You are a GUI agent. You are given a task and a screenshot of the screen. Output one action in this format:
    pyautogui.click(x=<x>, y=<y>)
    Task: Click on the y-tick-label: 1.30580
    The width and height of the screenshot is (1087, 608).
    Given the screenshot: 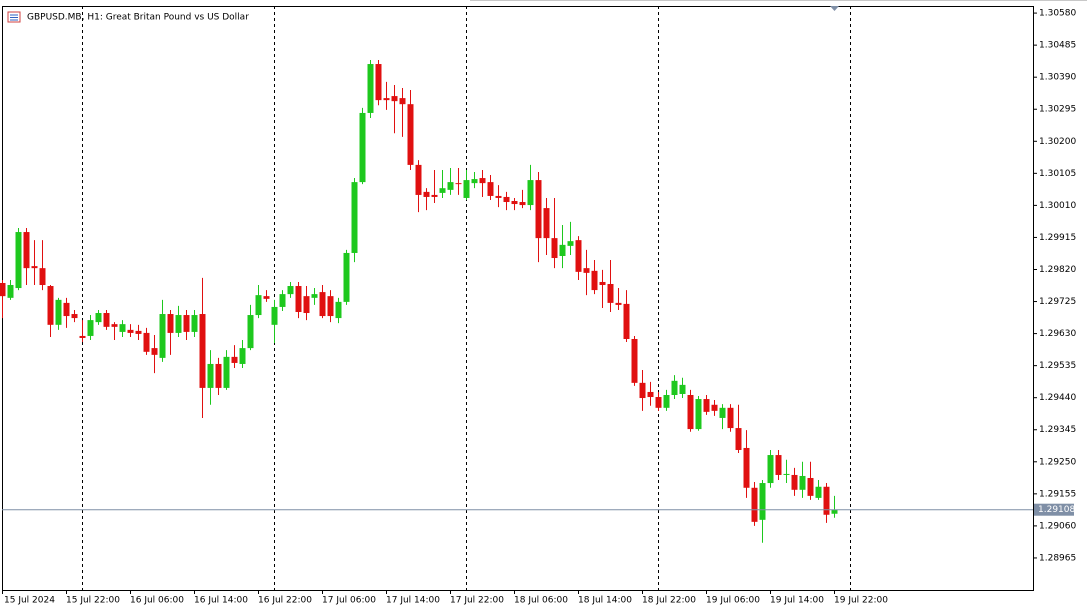 What is the action you would take?
    pyautogui.click(x=1057, y=14)
    